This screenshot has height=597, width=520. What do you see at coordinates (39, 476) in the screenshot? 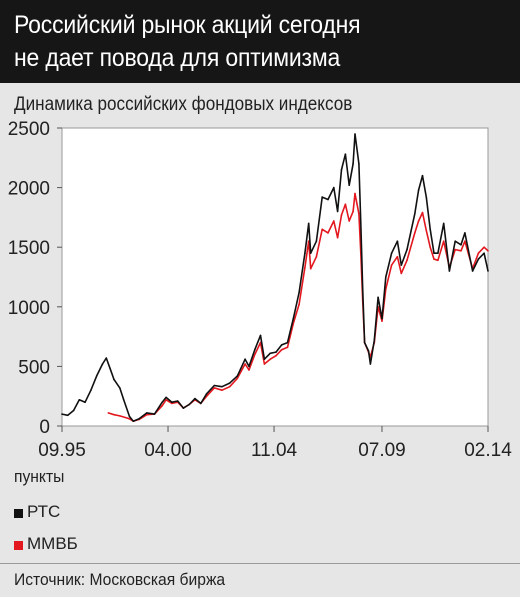
I see `units-label: пункты` at bounding box center [39, 476].